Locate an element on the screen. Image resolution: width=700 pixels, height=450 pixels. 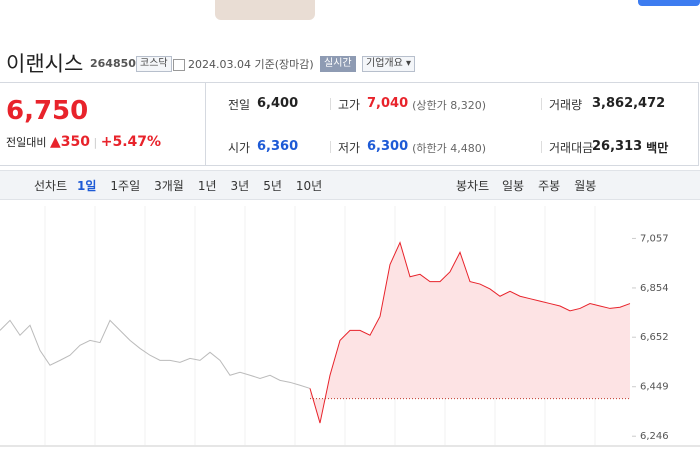
candle-chart-label: 봉차트 is located at coordinates (473, 186).